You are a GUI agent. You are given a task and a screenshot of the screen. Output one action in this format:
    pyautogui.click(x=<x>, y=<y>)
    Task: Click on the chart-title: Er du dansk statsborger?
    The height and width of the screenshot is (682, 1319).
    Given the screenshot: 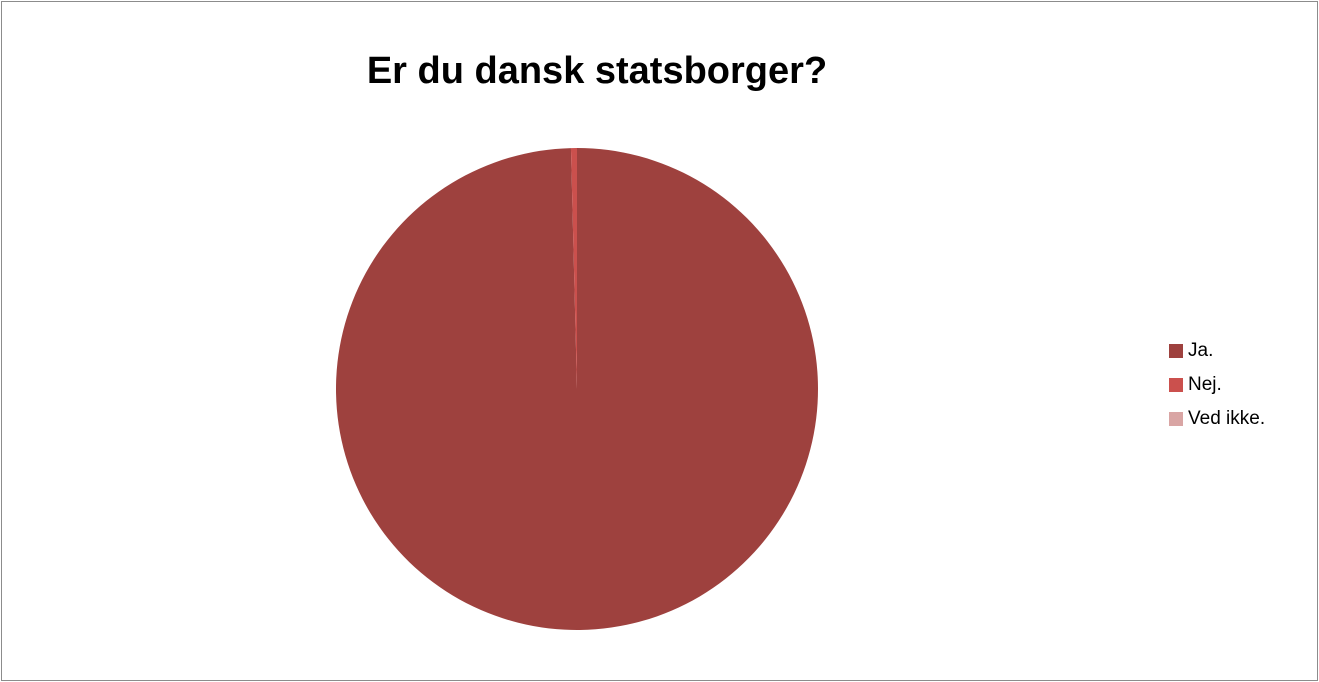 What is the action you would take?
    pyautogui.click(x=597, y=71)
    